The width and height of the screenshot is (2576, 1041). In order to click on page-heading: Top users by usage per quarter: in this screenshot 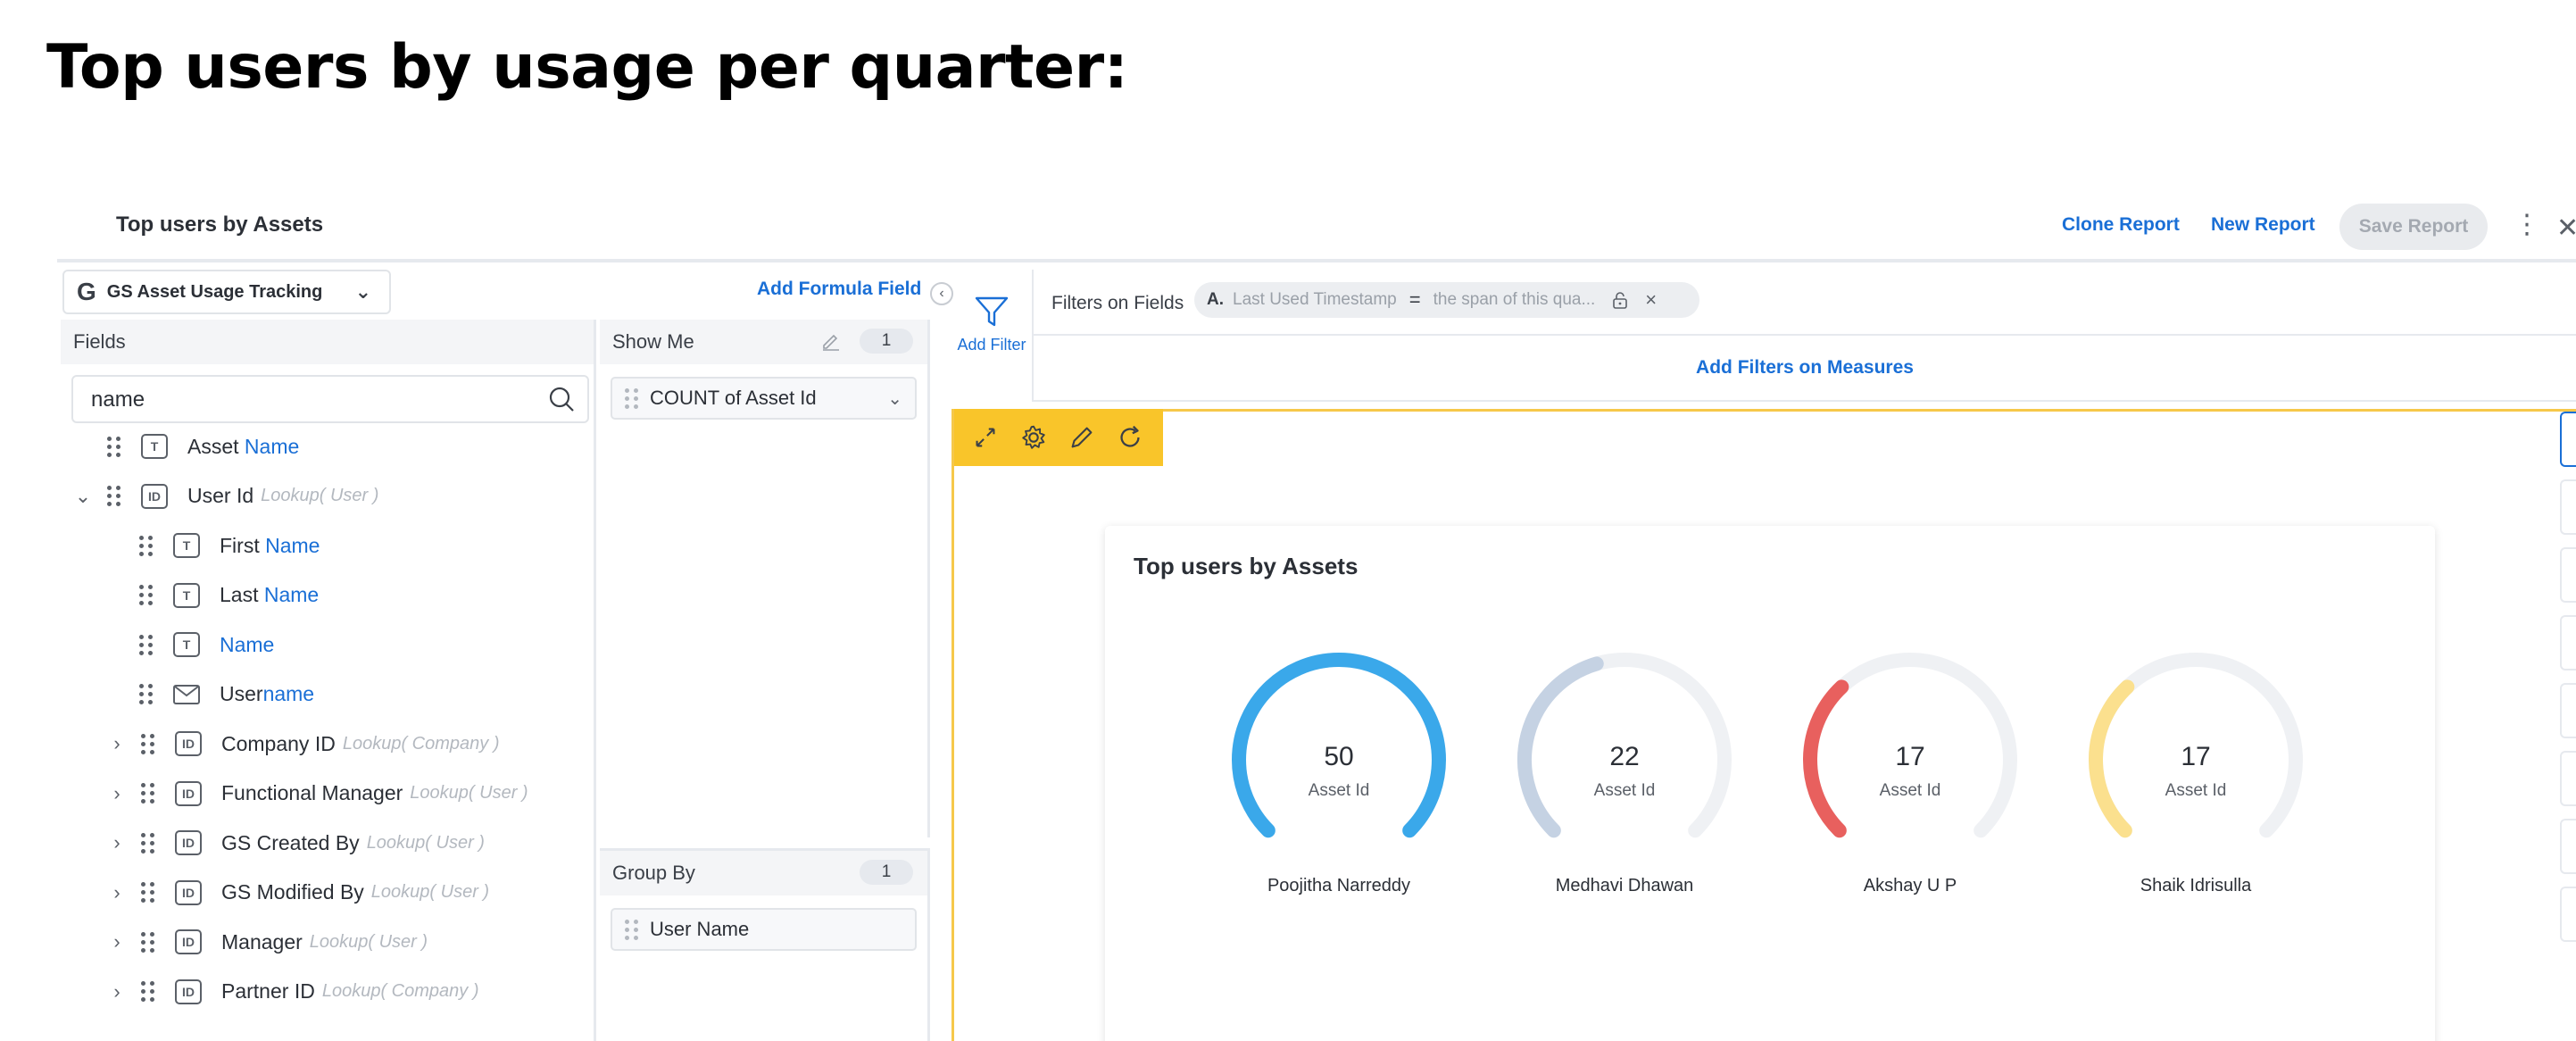, I will do `click(587, 67)`.